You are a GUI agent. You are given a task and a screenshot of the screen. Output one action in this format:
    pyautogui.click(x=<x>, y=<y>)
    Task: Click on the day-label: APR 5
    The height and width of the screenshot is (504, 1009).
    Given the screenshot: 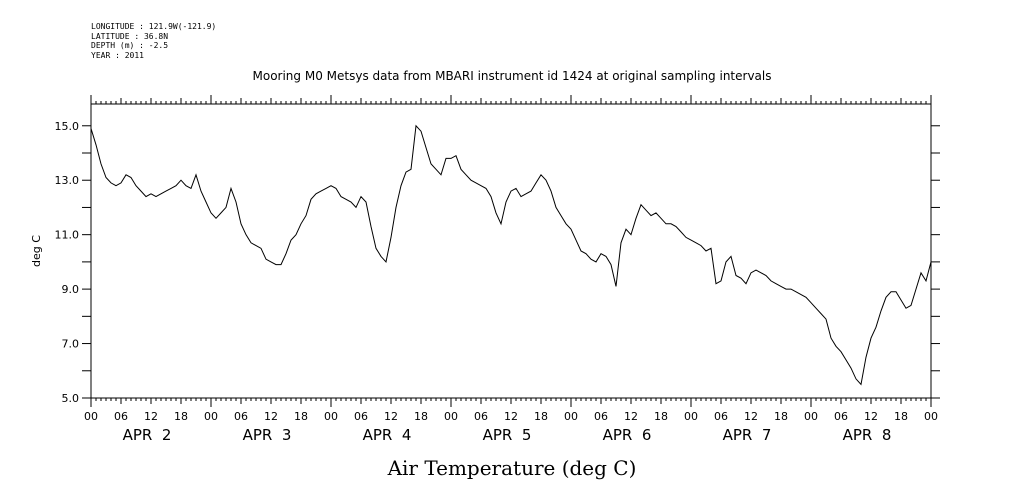 What is the action you would take?
    pyautogui.click(x=507, y=435)
    